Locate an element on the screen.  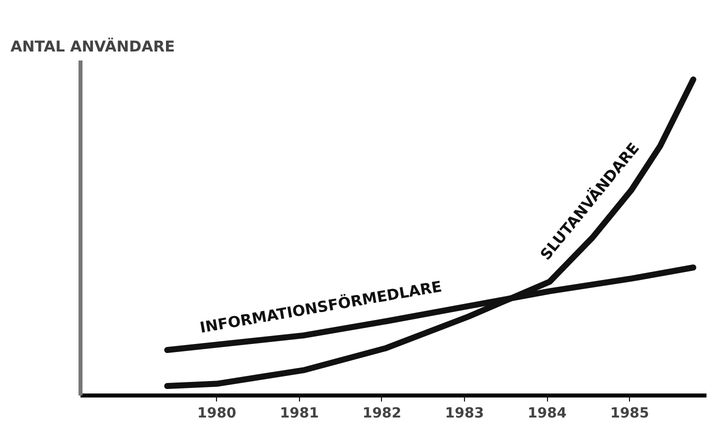
x-tick-label: 1983 is located at coordinates (464, 414).